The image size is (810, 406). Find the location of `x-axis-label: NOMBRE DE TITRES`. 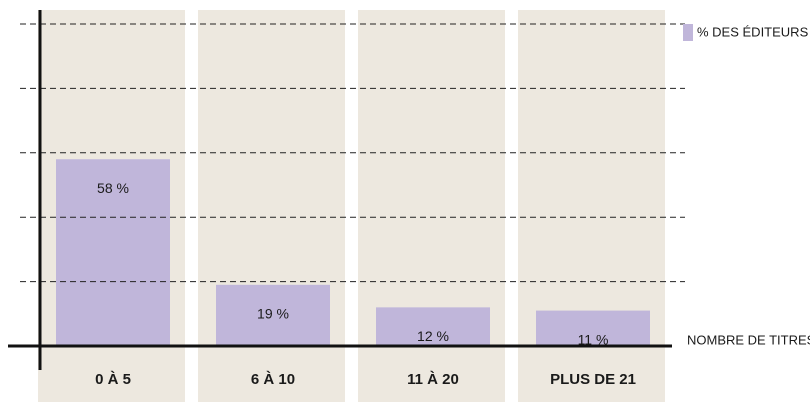

x-axis-label: NOMBRE DE TITRES is located at coordinates (748, 339).